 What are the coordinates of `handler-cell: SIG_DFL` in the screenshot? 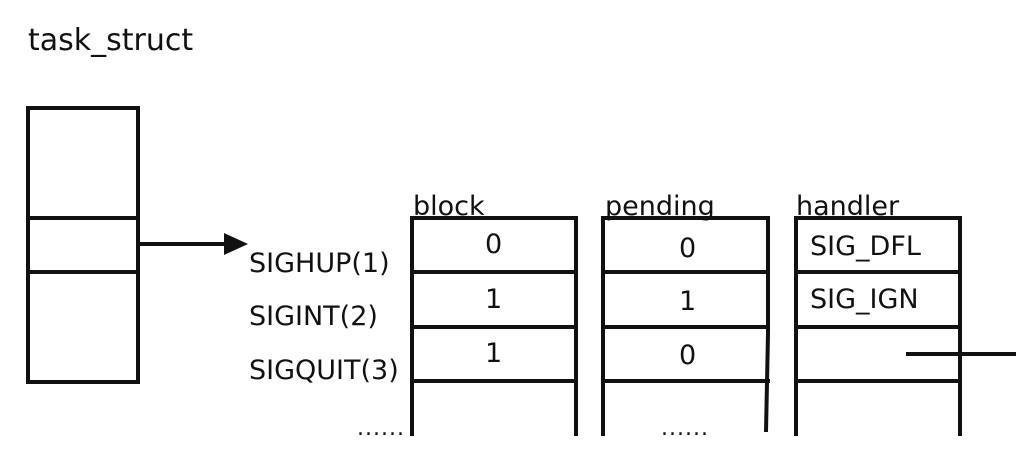 It's located at (865, 246).